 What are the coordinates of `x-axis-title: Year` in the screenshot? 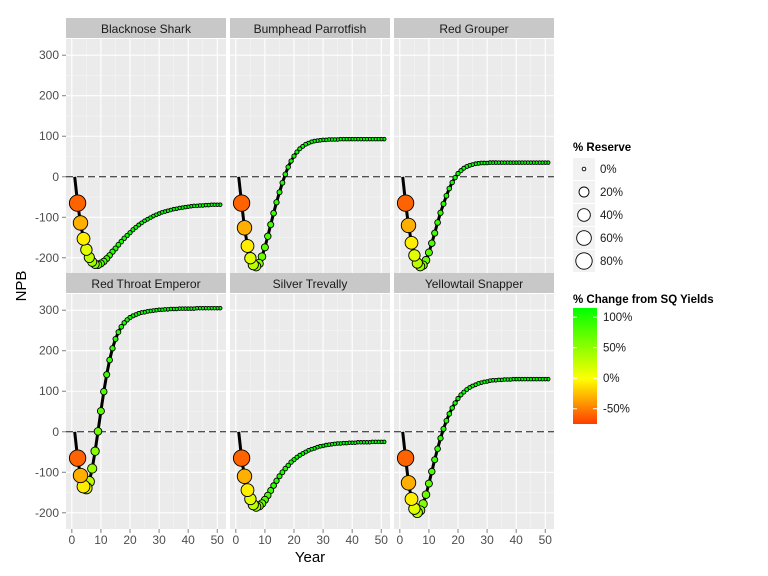 It's located at (310, 557).